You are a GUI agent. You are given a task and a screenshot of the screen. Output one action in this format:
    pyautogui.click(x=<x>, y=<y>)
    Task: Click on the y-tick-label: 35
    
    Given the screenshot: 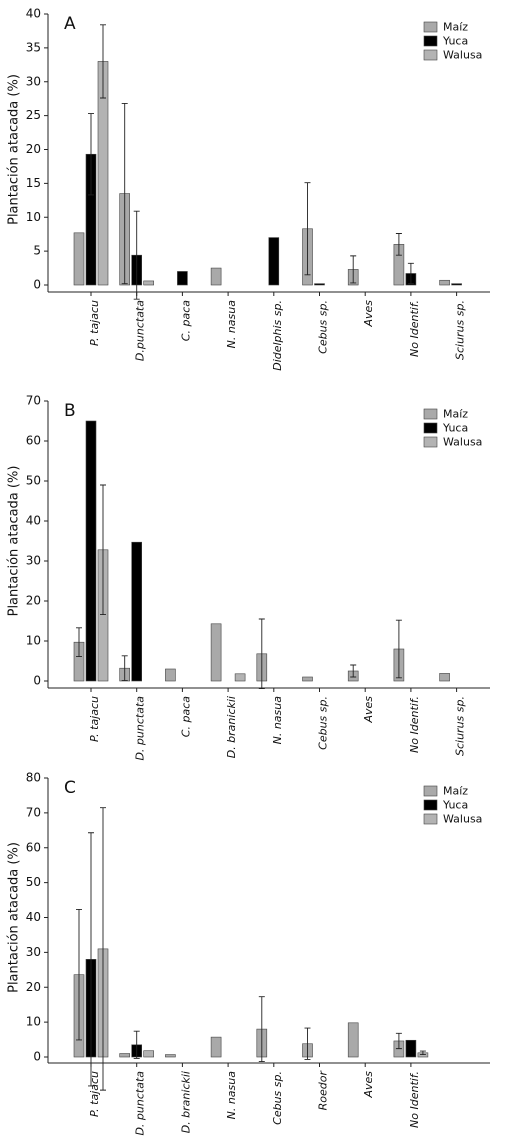 What is the action you would take?
    pyautogui.click(x=33, y=47)
    